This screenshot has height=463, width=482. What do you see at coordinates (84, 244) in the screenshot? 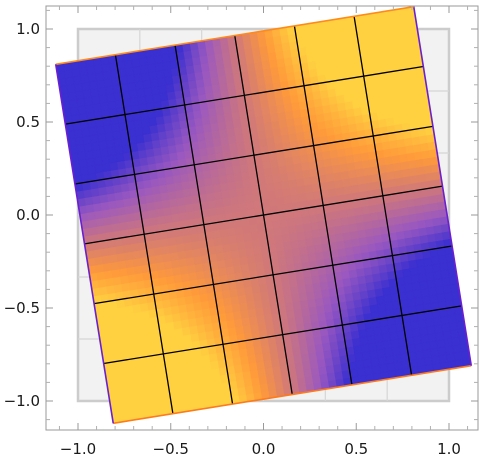
I see `transformed-square-edge` at bounding box center [84, 244].